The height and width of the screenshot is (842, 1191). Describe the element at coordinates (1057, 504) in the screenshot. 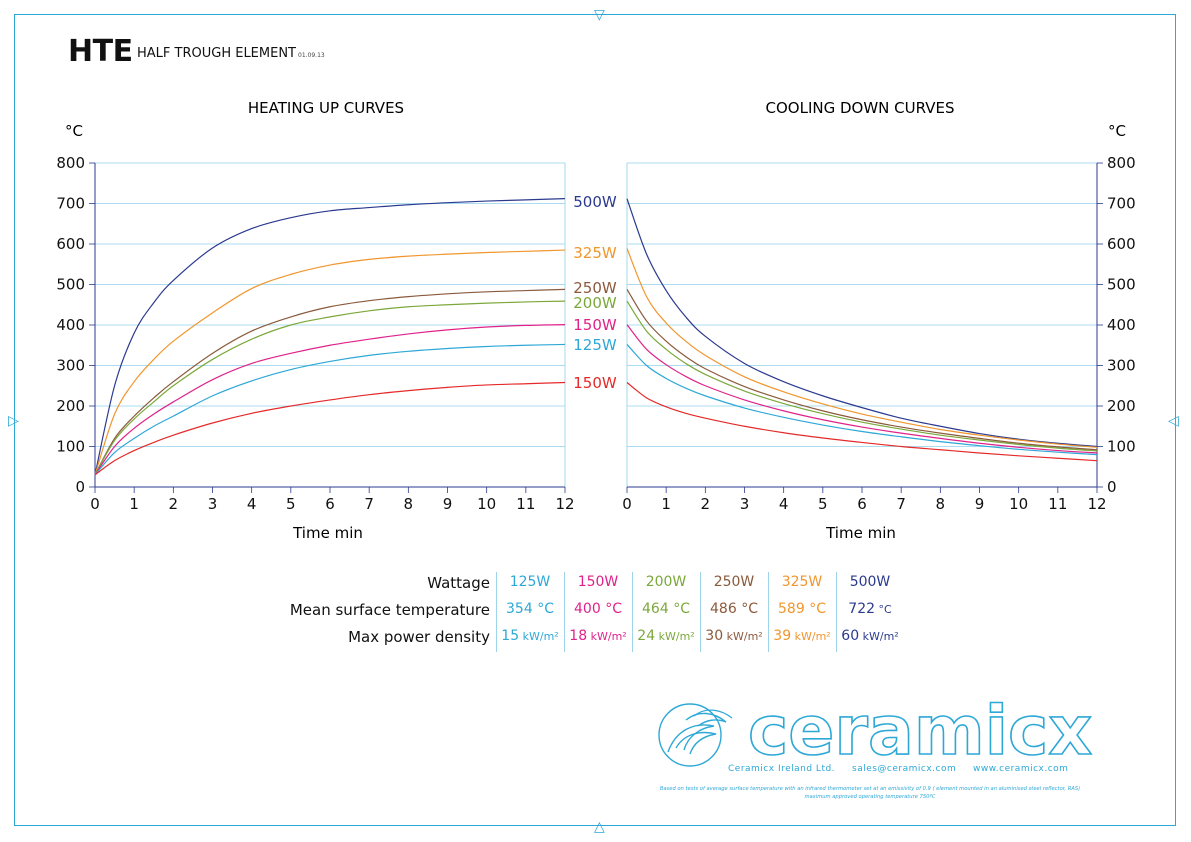

I see `cooling-xtick-label-11: 11` at that location.